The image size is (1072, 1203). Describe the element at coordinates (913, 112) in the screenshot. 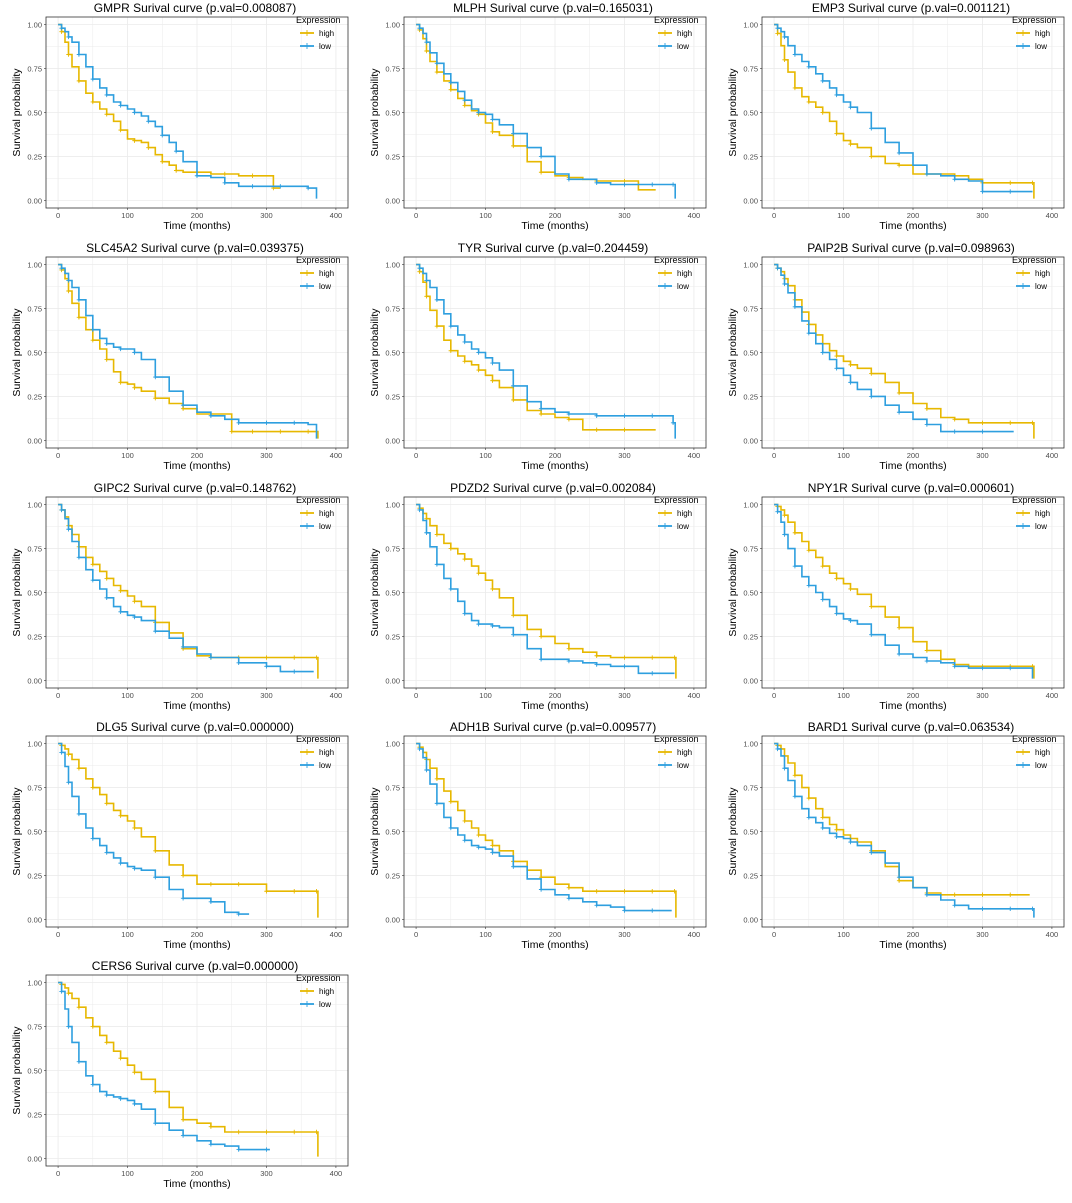

I see `gridlines` at that location.